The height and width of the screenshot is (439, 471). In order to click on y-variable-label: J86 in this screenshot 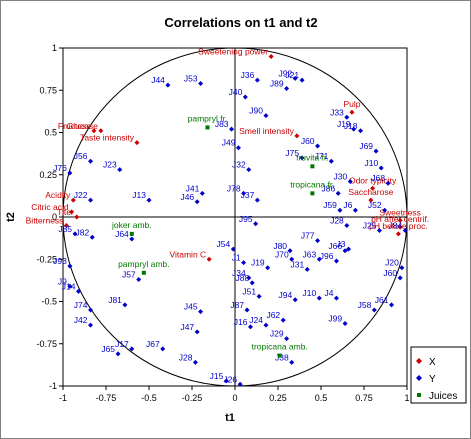, I will do `click(328, 188)`.